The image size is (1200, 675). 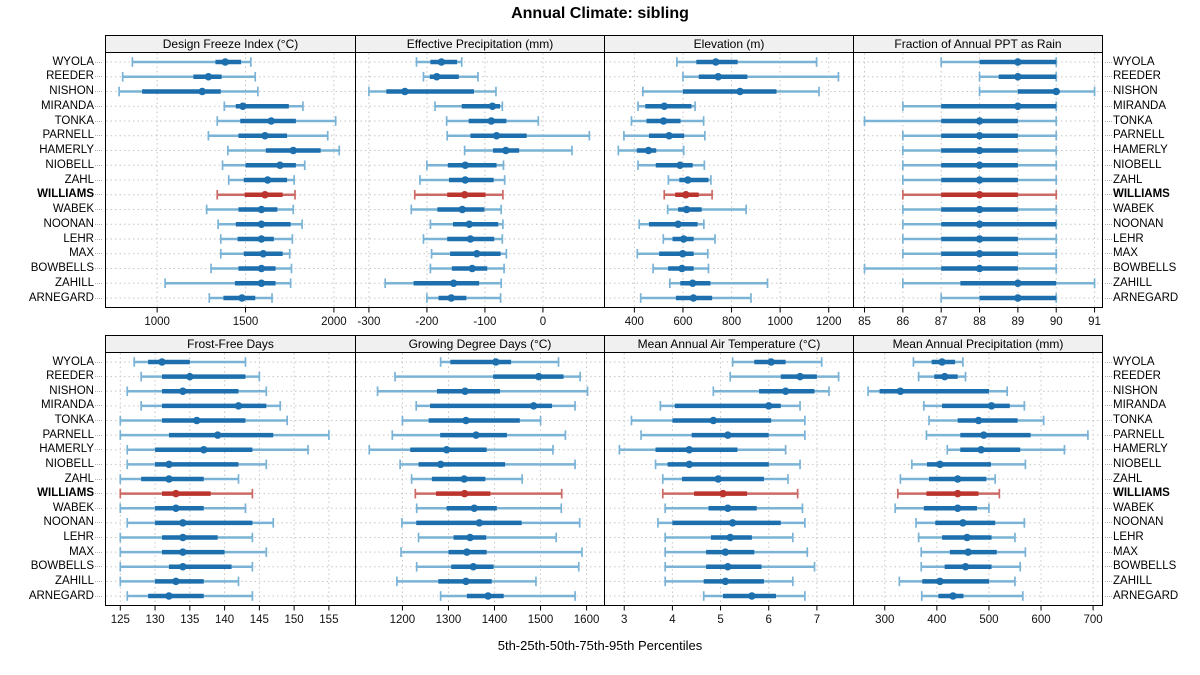 I want to click on station-label-text: REEDER, so click(x=1137, y=376).